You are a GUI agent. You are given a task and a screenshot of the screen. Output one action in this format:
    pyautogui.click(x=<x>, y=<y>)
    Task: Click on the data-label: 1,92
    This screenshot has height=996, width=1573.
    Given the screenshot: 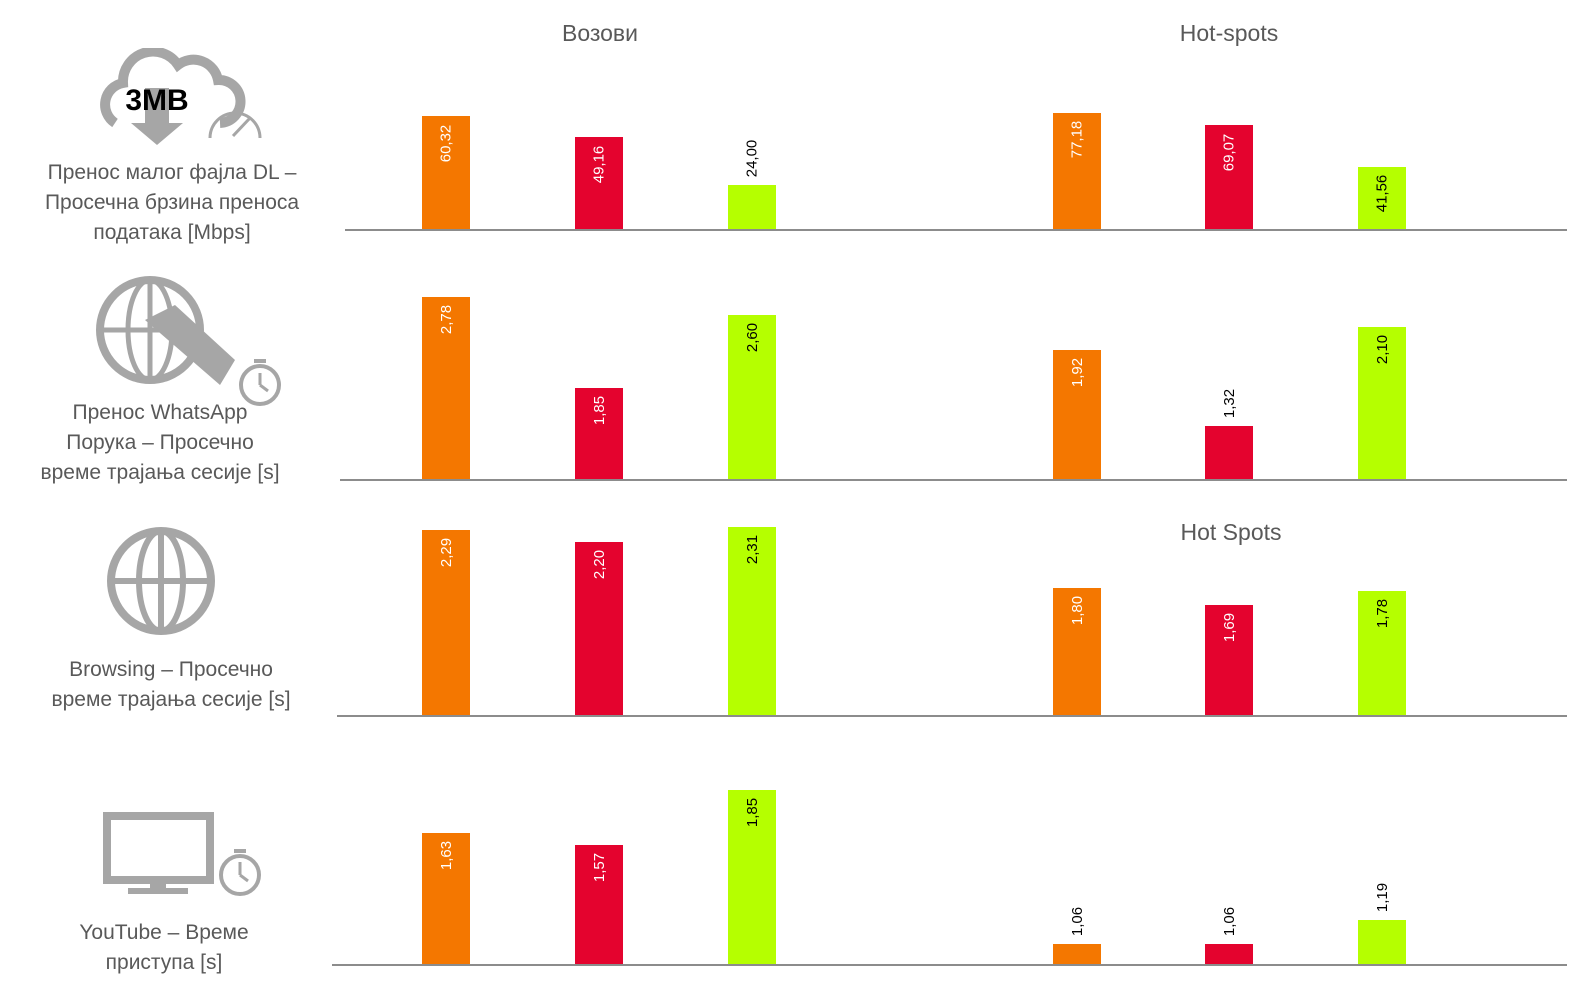 What is the action you would take?
    pyautogui.click(x=1077, y=372)
    